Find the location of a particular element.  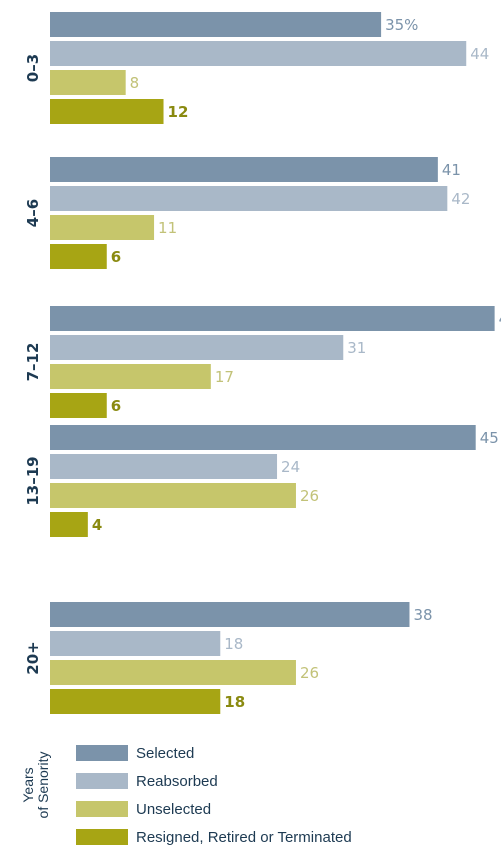

legend-item-resigned: Resigned, Retired or Terminated is located at coordinates (214, 837).